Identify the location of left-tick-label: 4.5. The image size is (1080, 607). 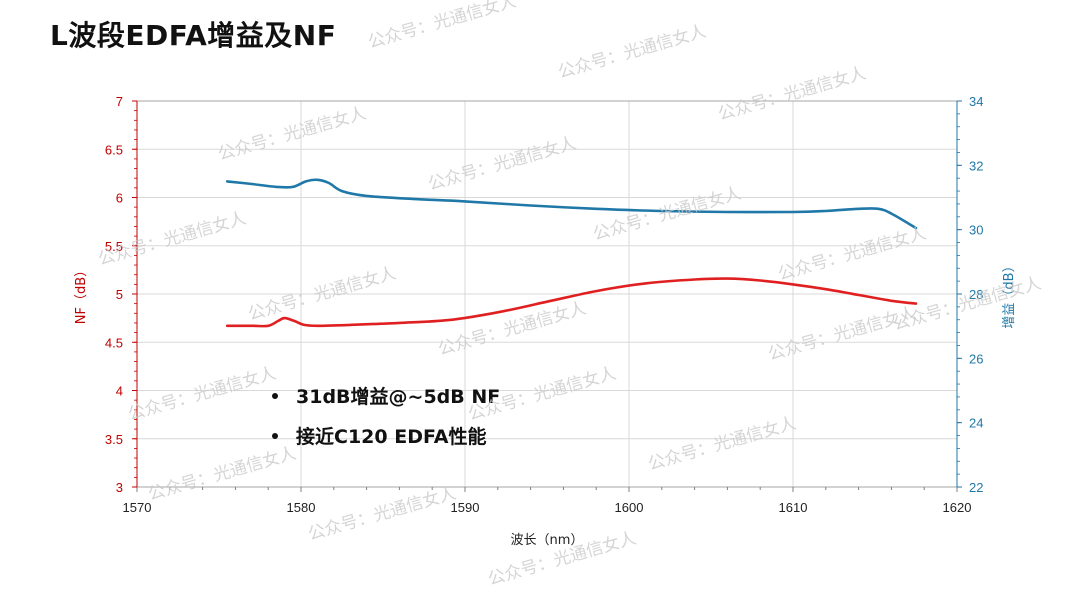
(114, 342).